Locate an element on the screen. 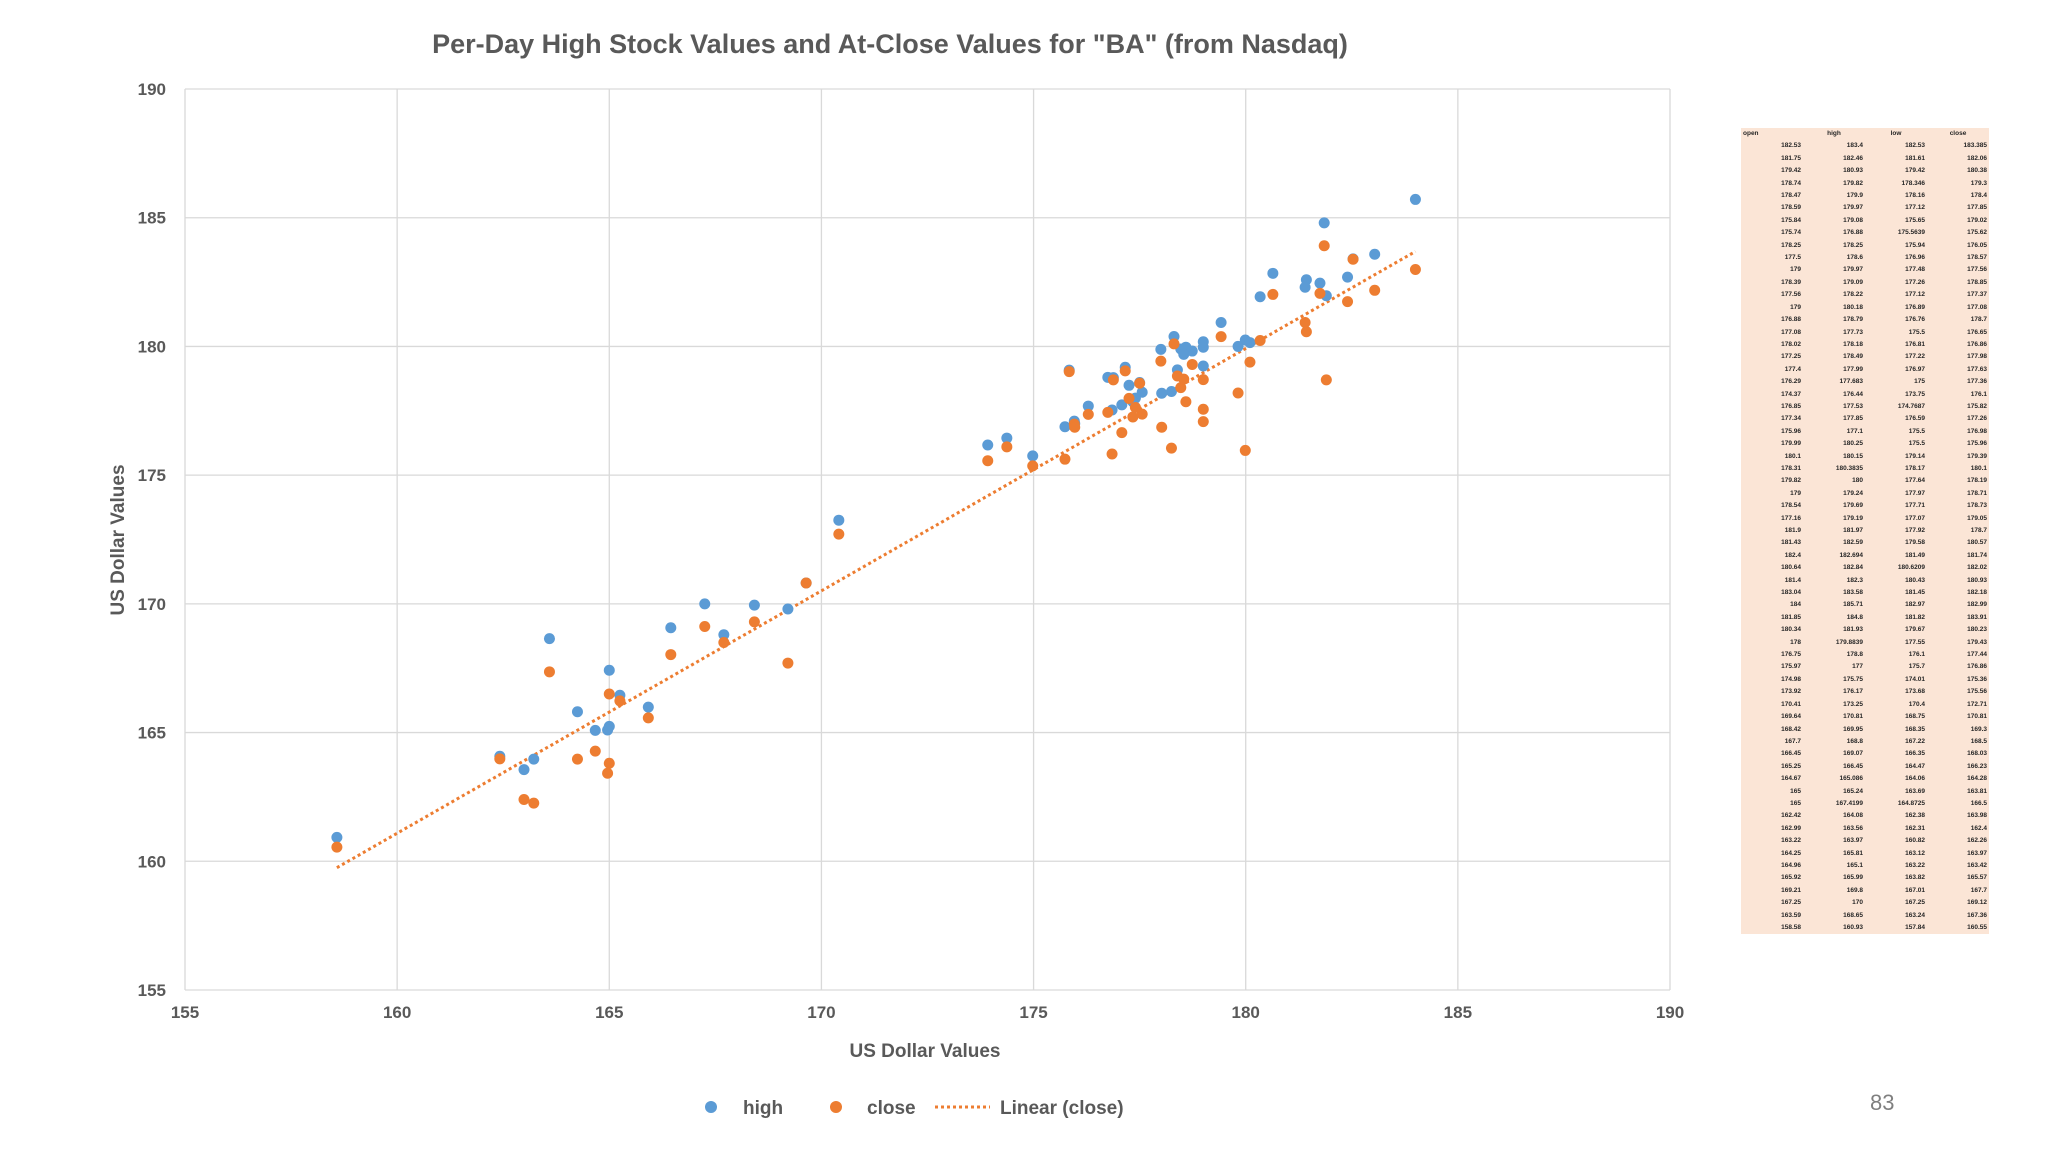 This screenshot has width=2048, height=1152. table-cell: 178.16 is located at coordinates (1915, 196).